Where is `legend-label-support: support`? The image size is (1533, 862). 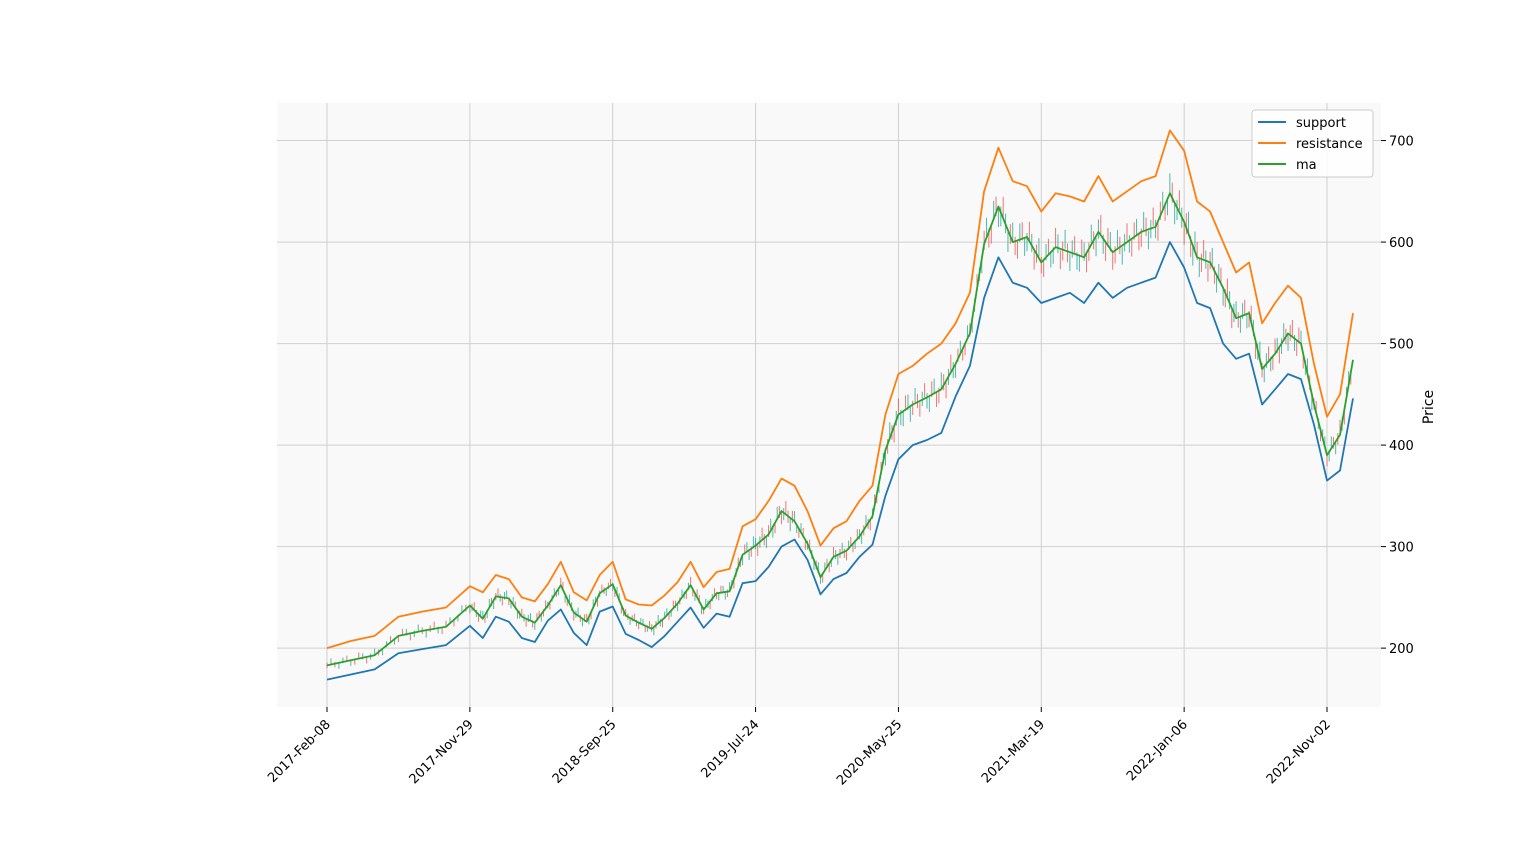 legend-label-support: support is located at coordinates (1321, 123).